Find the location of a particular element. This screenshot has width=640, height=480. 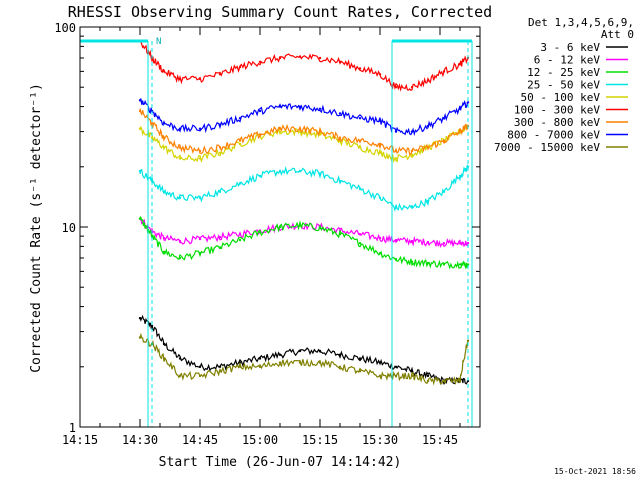

y-tick-label-2: 100 is located at coordinates (65, 28).